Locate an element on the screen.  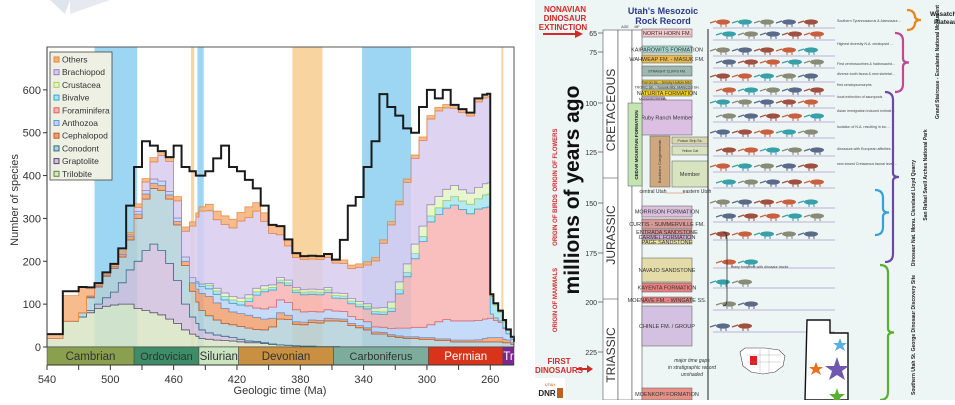
event-extinction-line3: EXTINCTION is located at coordinates (563, 27).